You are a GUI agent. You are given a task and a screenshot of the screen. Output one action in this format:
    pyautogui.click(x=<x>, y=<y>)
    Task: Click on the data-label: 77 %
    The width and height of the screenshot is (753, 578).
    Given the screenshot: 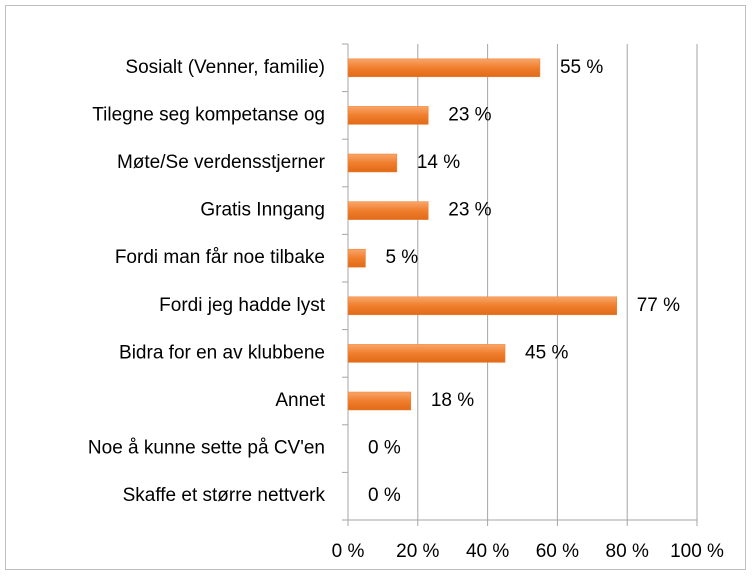 What is the action you would take?
    pyautogui.click(x=658, y=305)
    